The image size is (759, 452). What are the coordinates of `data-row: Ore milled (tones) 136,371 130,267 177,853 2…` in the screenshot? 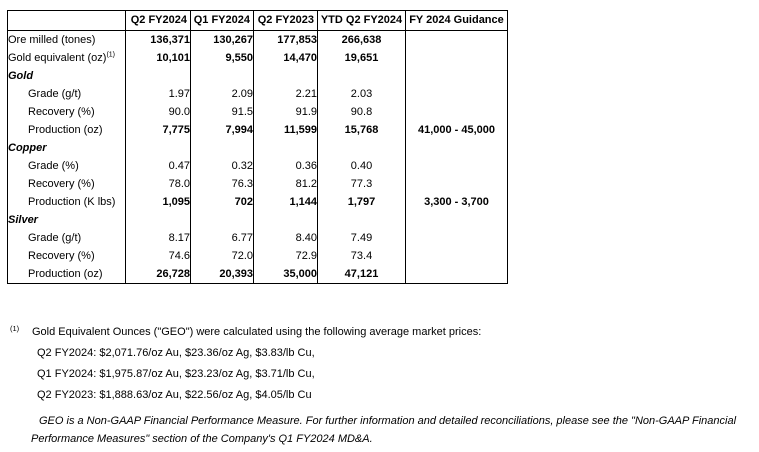 It's located at (257, 39).